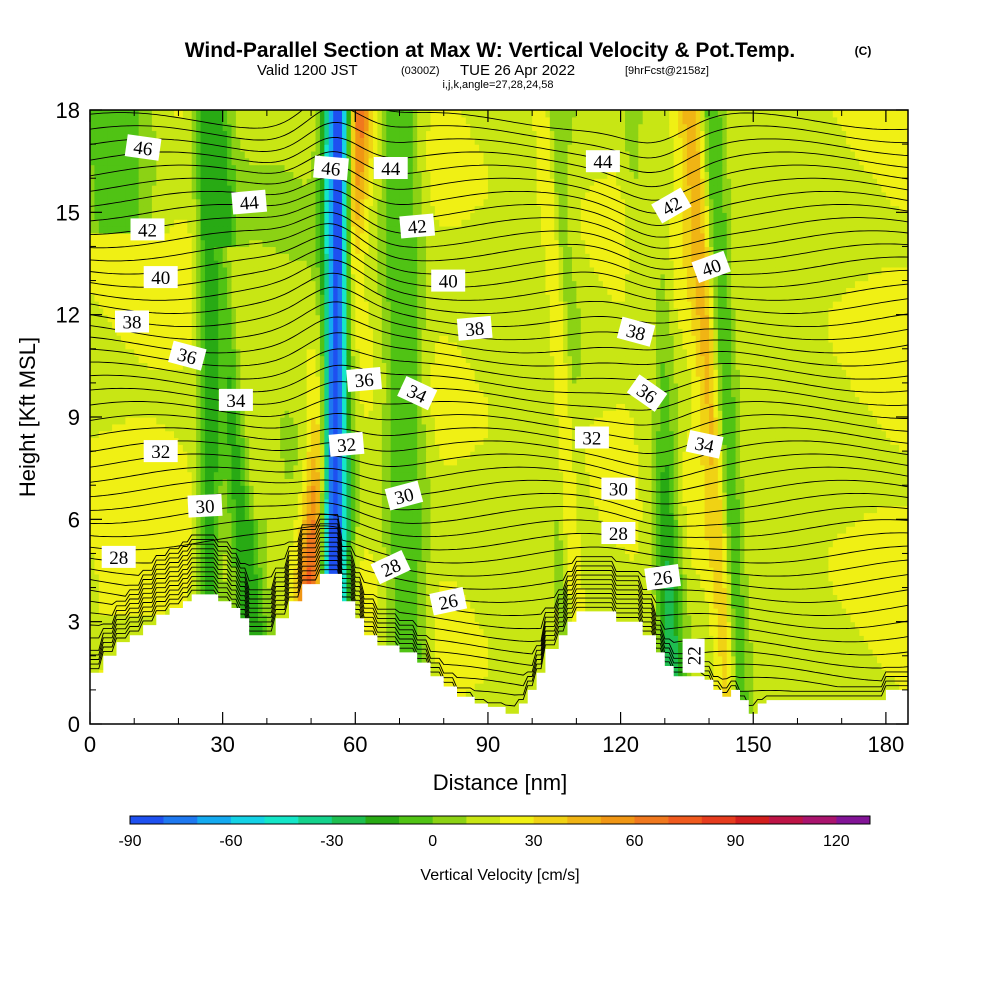 This screenshot has width=1000, height=1000. What do you see at coordinates (74, 622) in the screenshot?
I see `y-tick-label: 3` at bounding box center [74, 622].